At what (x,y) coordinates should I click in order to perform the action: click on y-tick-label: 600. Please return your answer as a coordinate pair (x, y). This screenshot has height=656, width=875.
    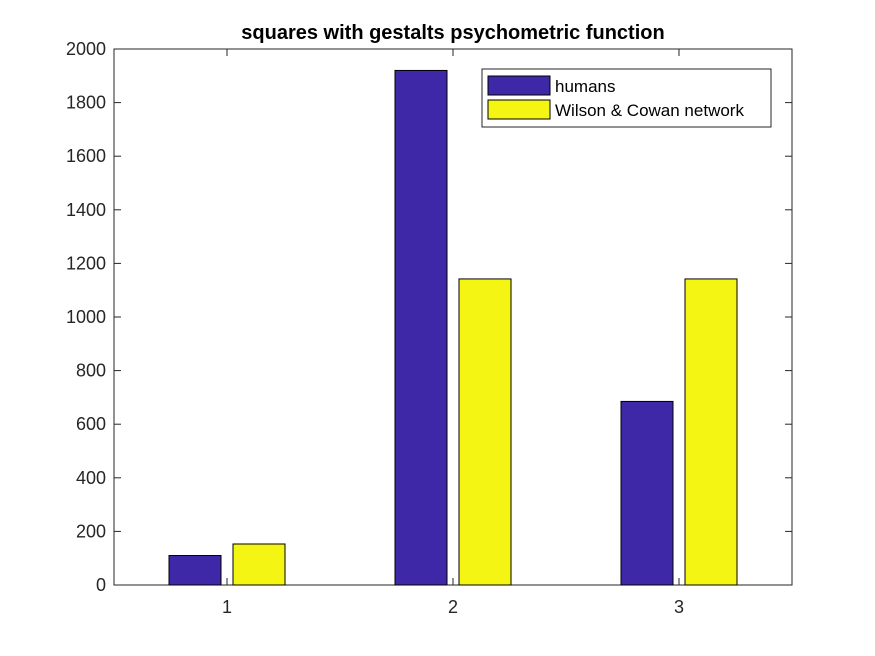
    Looking at the image, I should click on (91, 424).